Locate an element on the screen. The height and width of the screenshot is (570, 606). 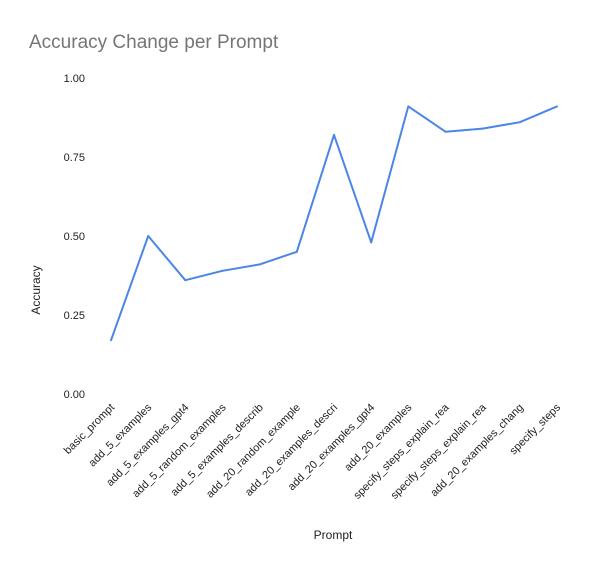
y-tick-label: 0.00 is located at coordinates (74, 395).